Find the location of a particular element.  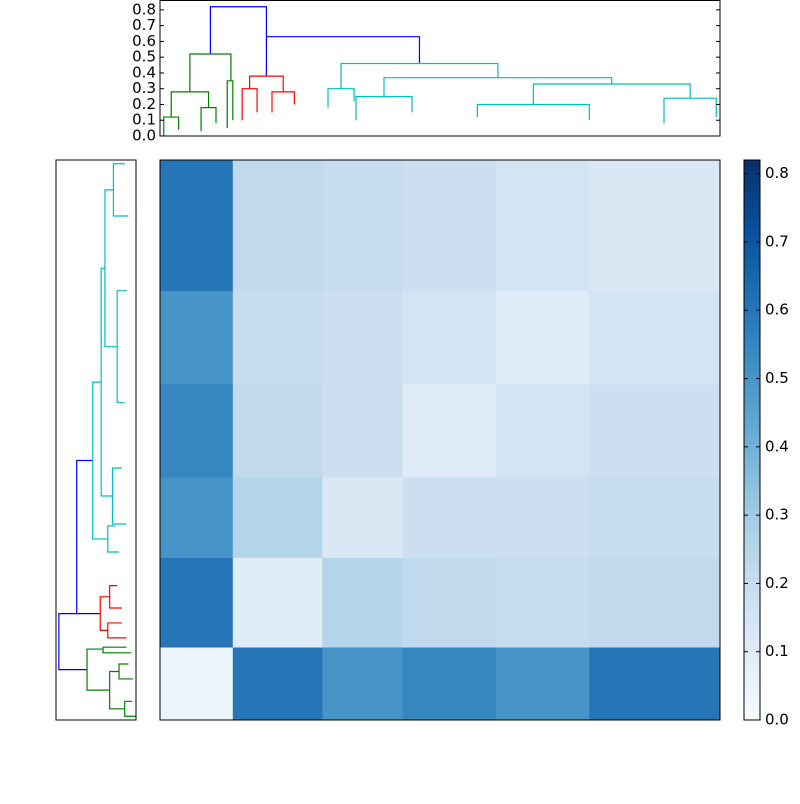

y-tick-label: 0.2 is located at coordinates (144, 104).